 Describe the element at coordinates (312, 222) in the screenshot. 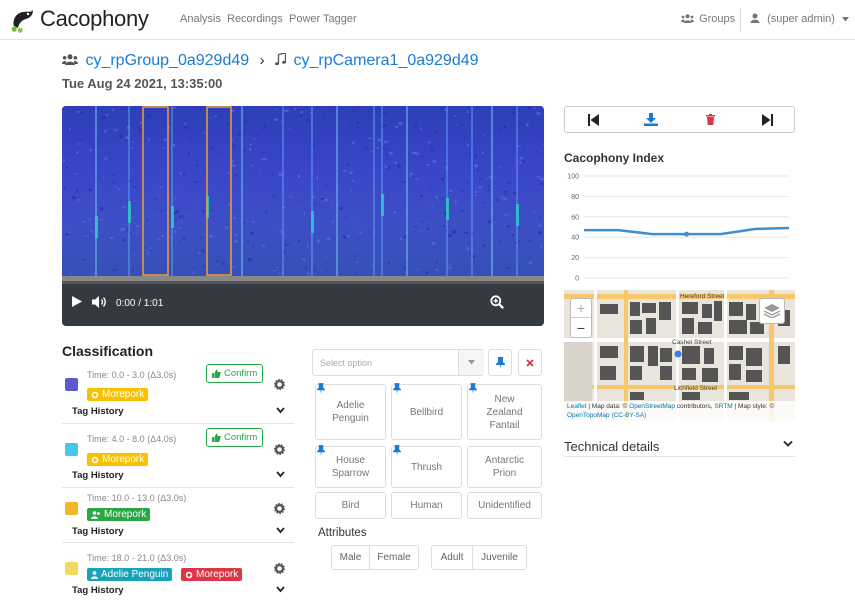

I see `spectrogram-call` at that location.